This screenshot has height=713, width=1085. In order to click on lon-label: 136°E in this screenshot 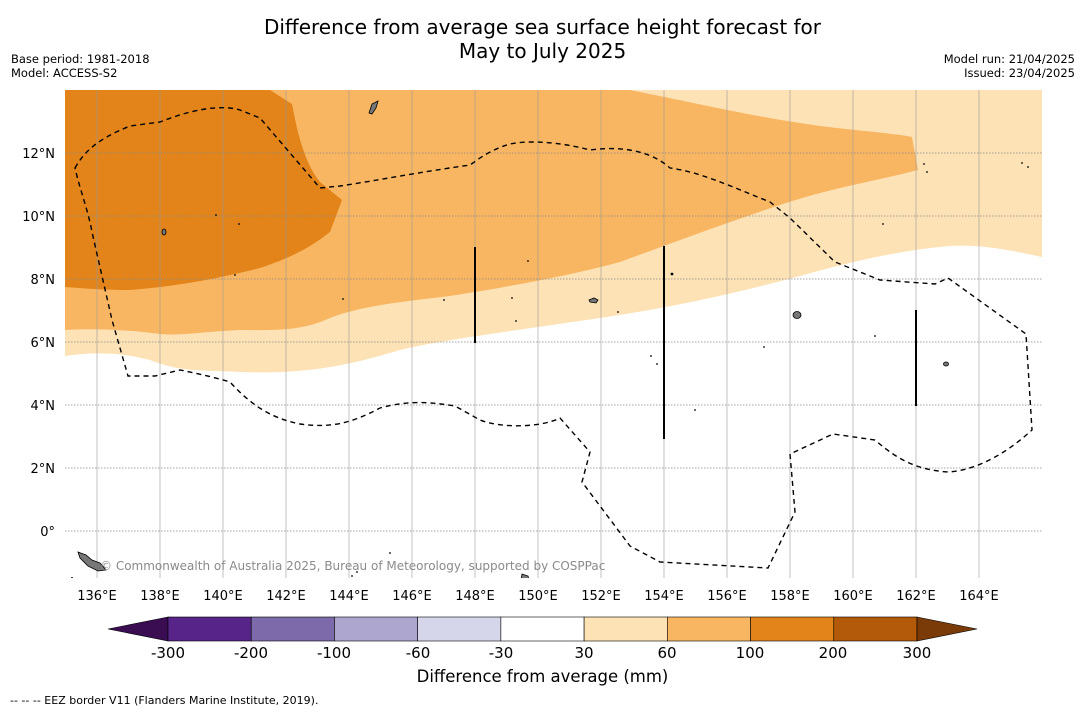, I will do `click(97, 596)`.